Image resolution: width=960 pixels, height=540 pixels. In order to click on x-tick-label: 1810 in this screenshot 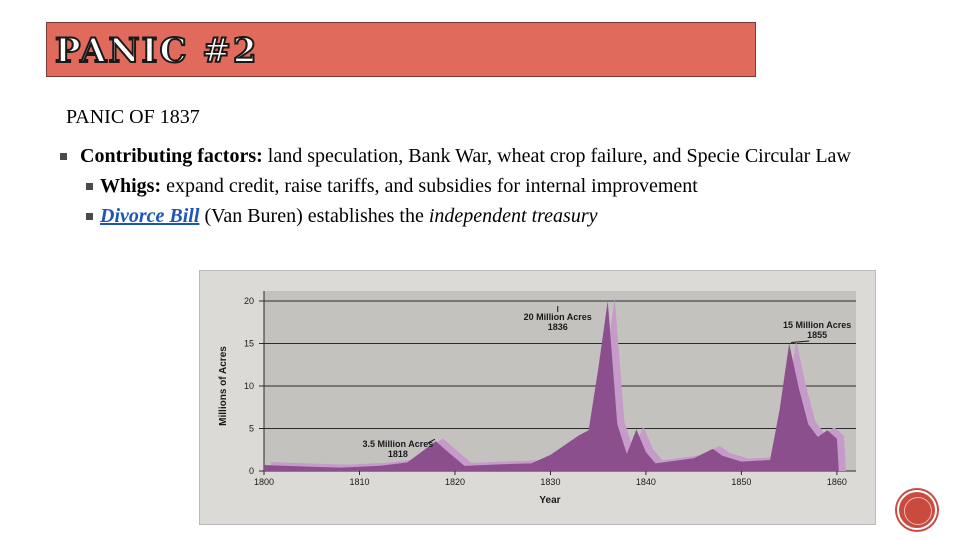, I will do `click(359, 482)`.